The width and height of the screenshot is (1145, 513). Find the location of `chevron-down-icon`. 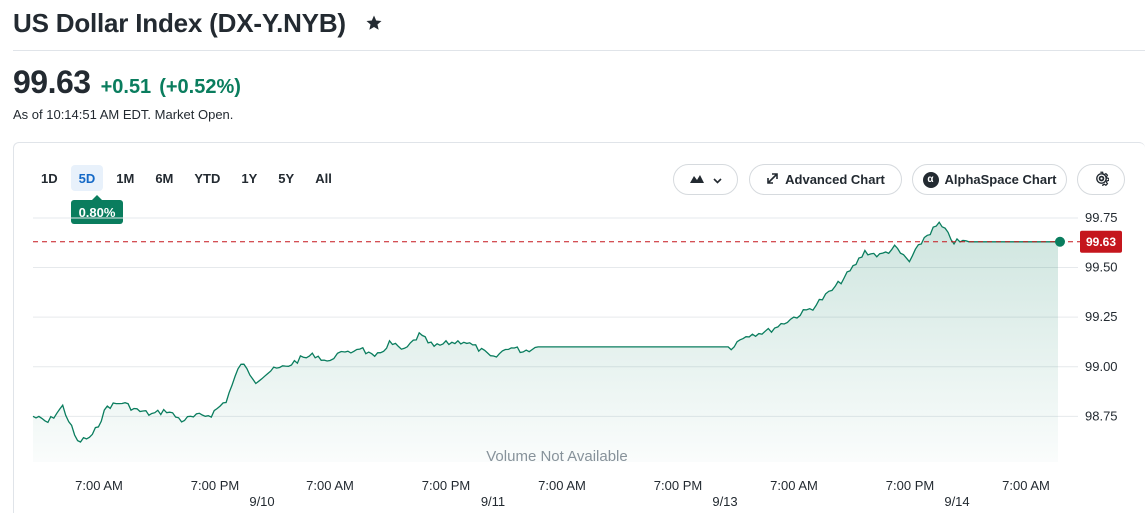

chevron-down-icon is located at coordinates (717, 179).